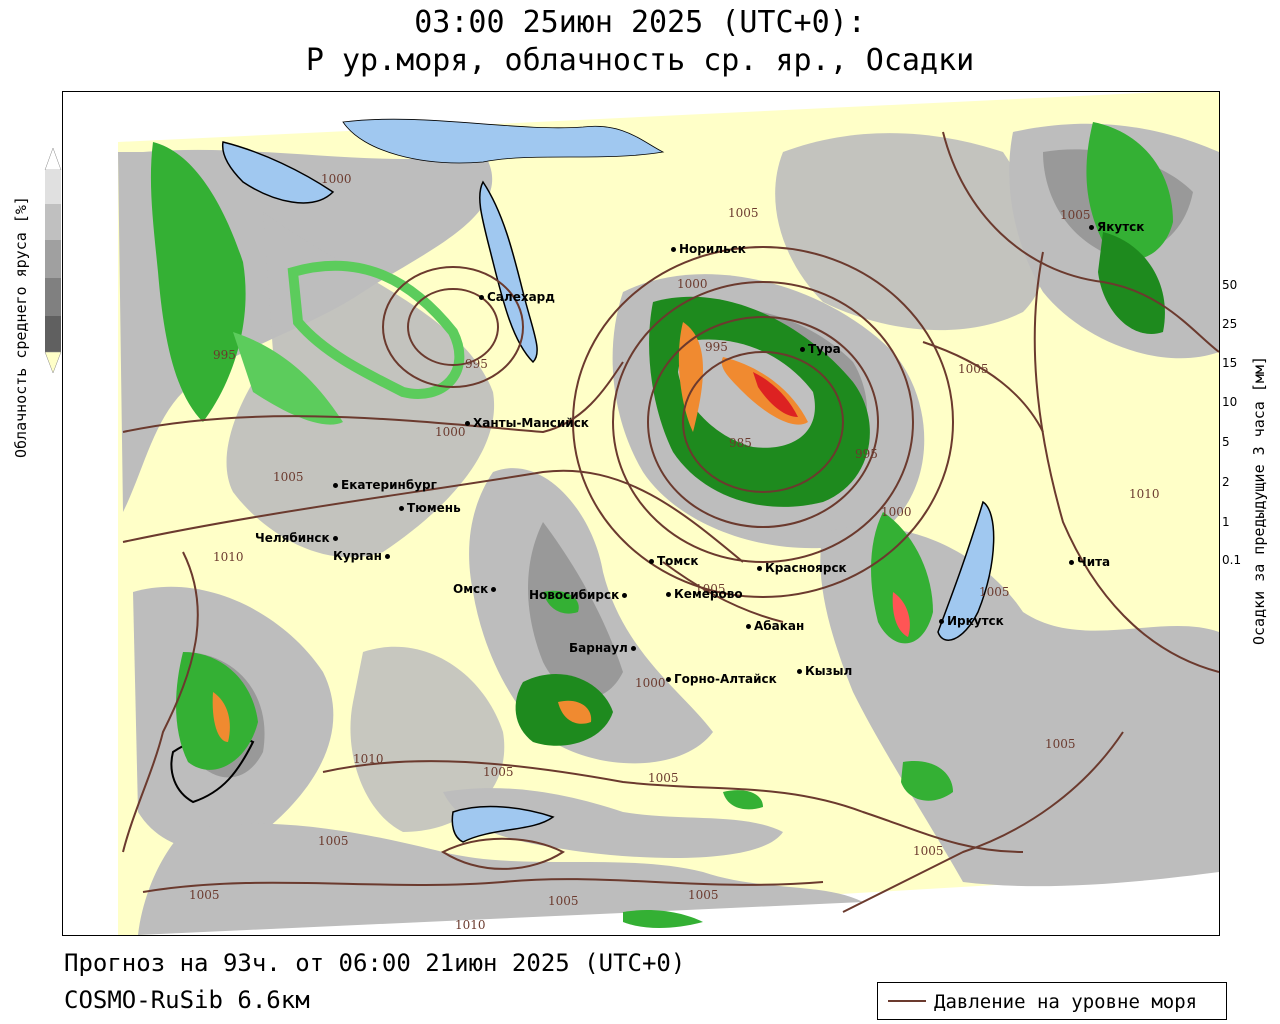 The height and width of the screenshot is (1024, 1280). I want to click on pressure-legend-label: Давление на уровне моря, so click(1066, 1002).